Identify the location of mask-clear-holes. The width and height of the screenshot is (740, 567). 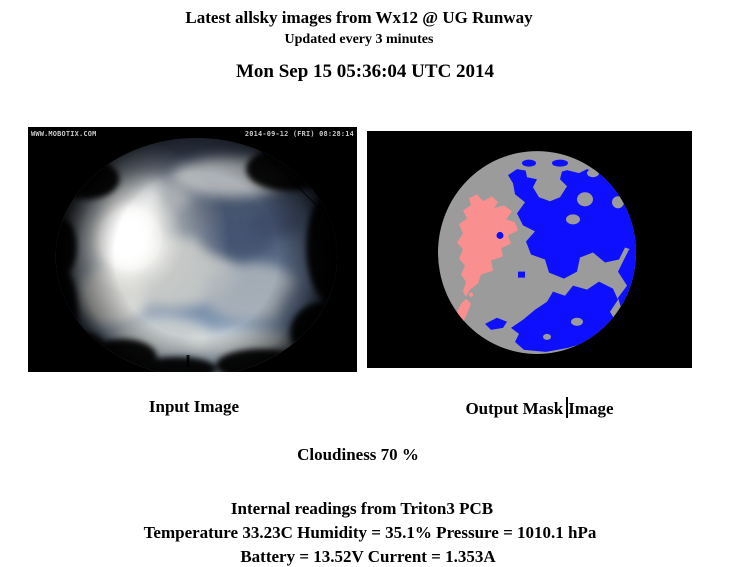
(574, 253).